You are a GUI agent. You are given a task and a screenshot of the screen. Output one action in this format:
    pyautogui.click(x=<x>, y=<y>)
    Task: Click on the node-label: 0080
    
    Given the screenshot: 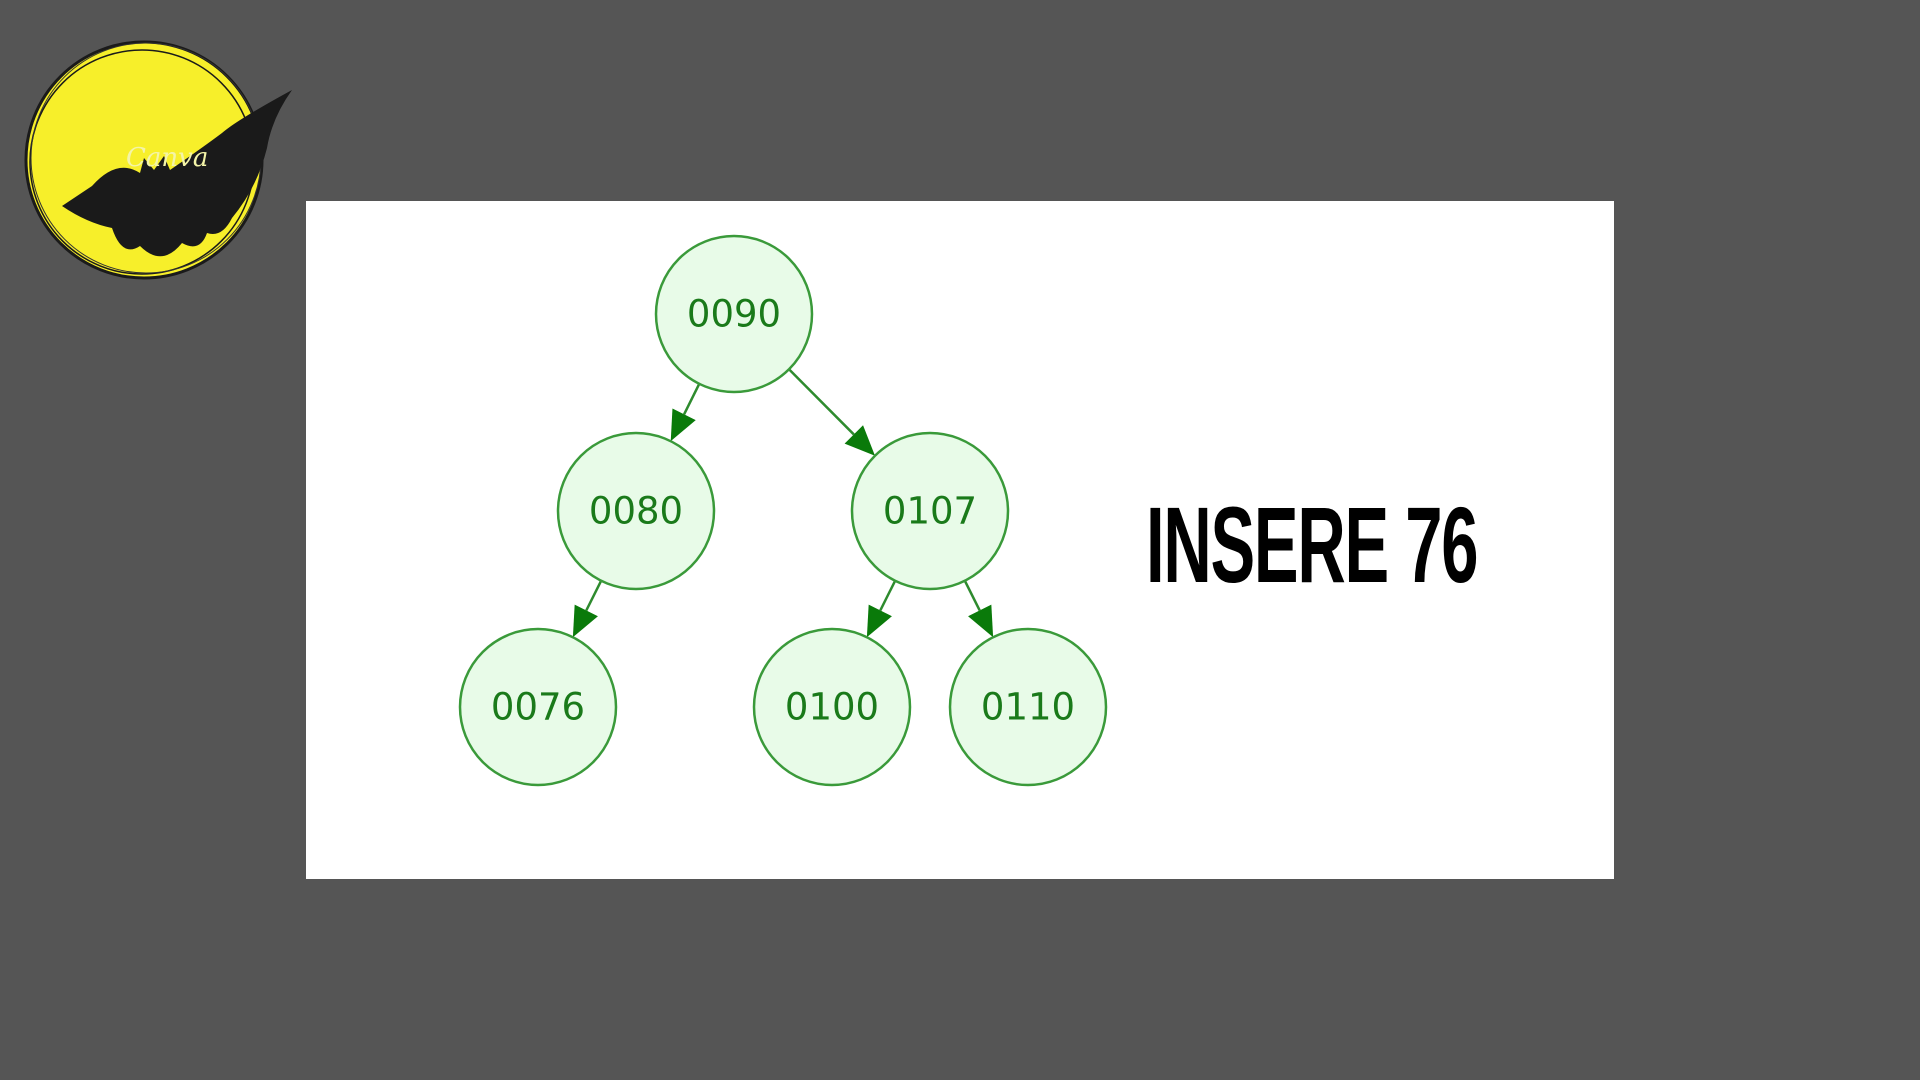 What is the action you would take?
    pyautogui.click(x=636, y=511)
    